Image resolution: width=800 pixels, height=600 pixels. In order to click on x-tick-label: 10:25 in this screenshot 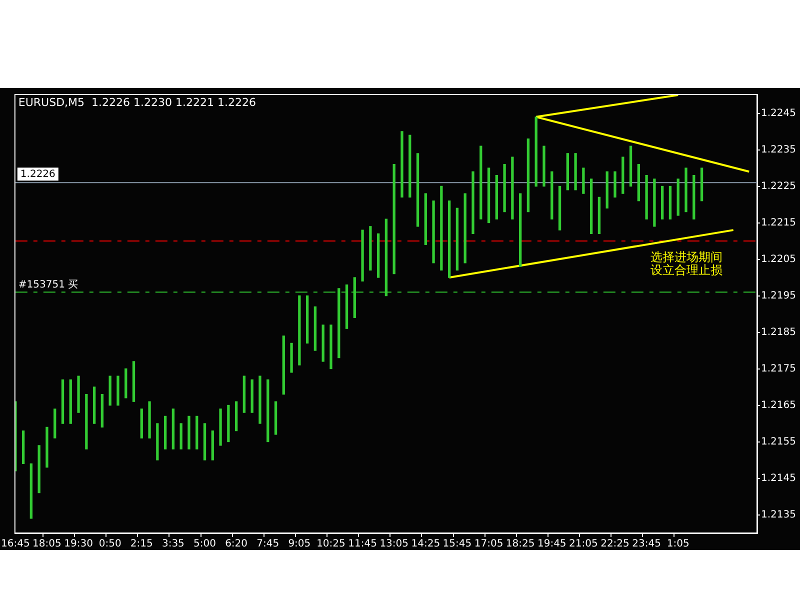, I will do `click(331, 544)`.